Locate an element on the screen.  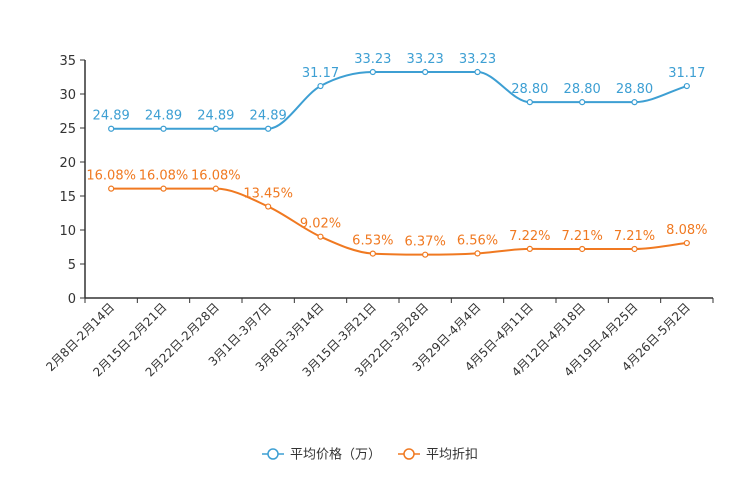
y-tick-label: 35 is located at coordinates (67, 61).